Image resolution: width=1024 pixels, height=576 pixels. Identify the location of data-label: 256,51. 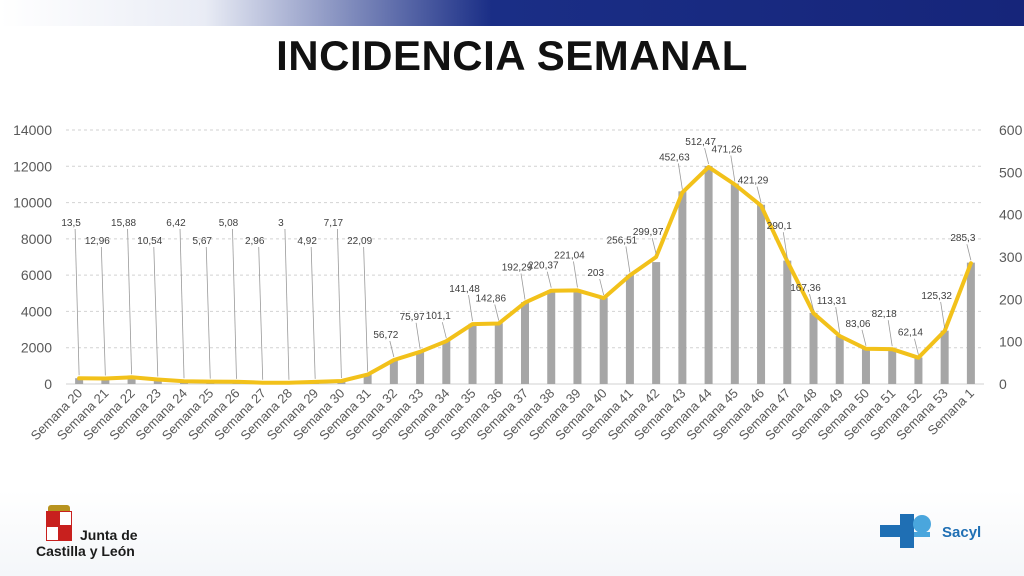
(622, 240).